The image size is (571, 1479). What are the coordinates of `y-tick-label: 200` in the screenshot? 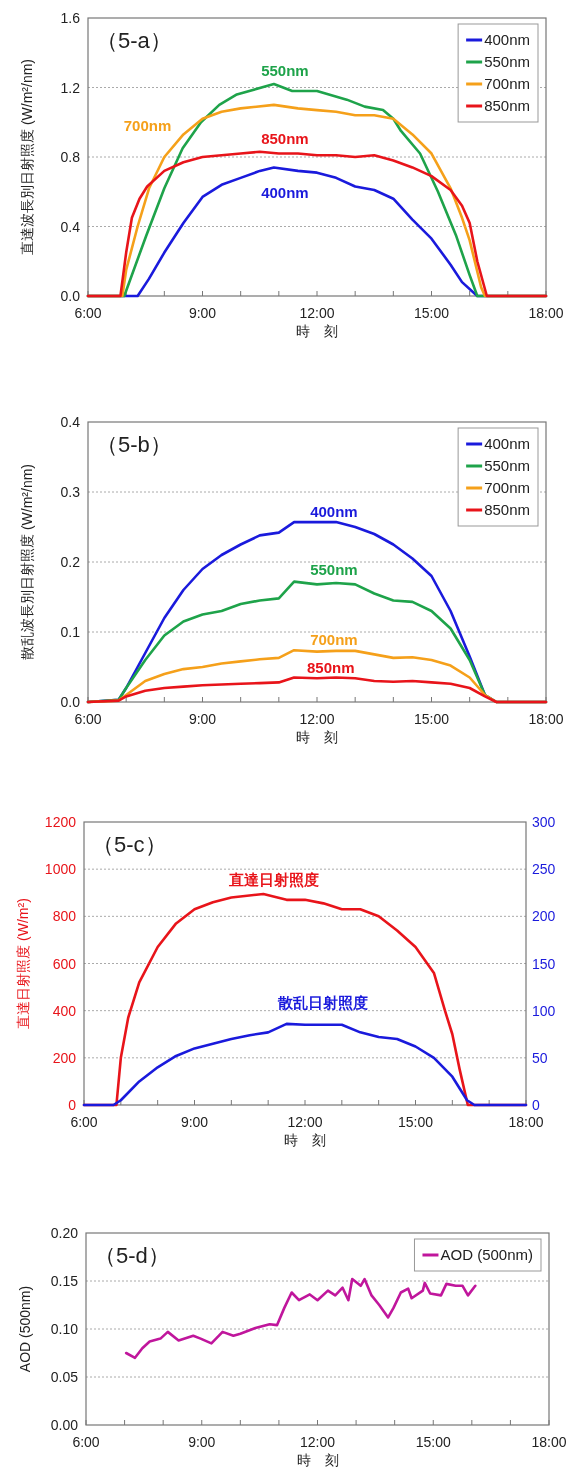 It's located at (64, 1057).